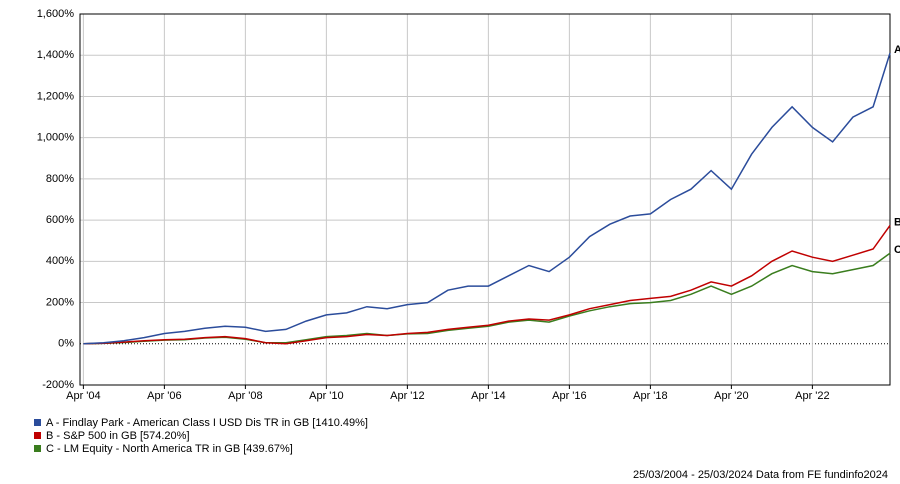 This screenshot has height=484, width=900. I want to click on end-label: B, so click(897, 222).